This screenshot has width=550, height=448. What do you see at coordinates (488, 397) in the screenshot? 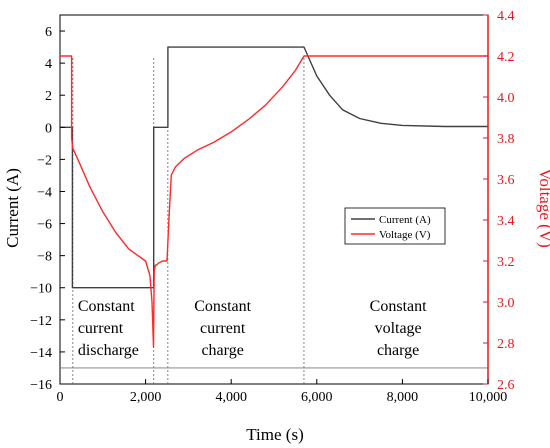
I see `x-tick-label: 10,000` at bounding box center [488, 397].